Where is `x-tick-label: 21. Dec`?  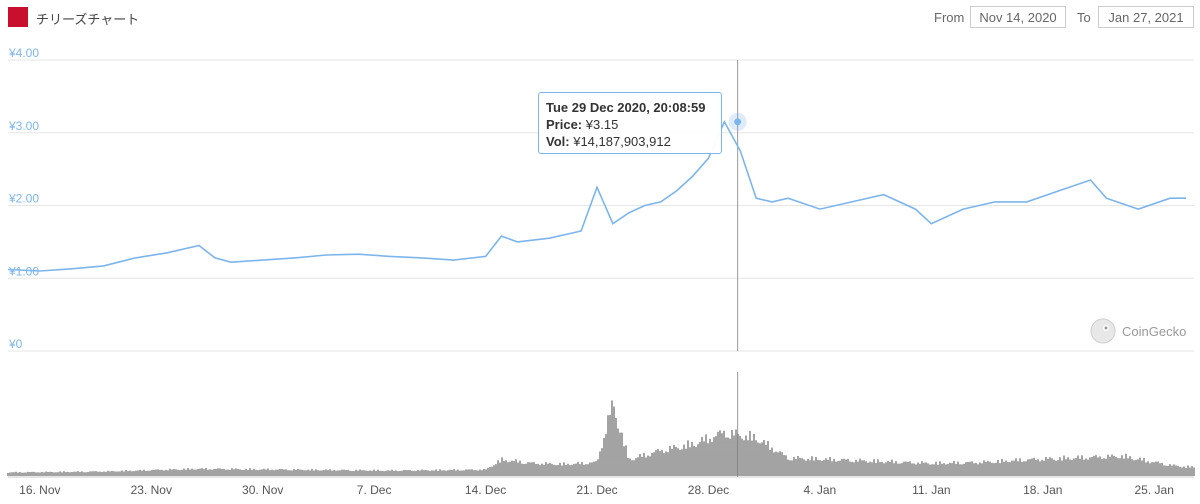 x-tick-label: 21. Dec is located at coordinates (596, 490).